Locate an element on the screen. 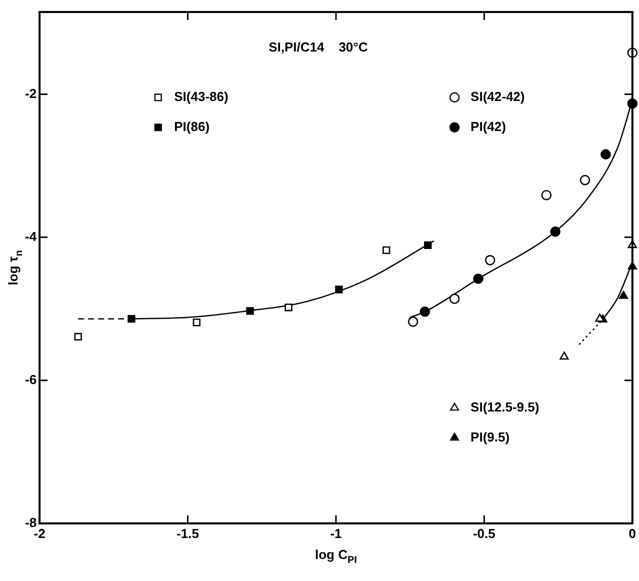 Image resolution: width=639 pixels, height=581 pixels. text: SI,PI/C14 30°C is located at coordinates (318, 47).